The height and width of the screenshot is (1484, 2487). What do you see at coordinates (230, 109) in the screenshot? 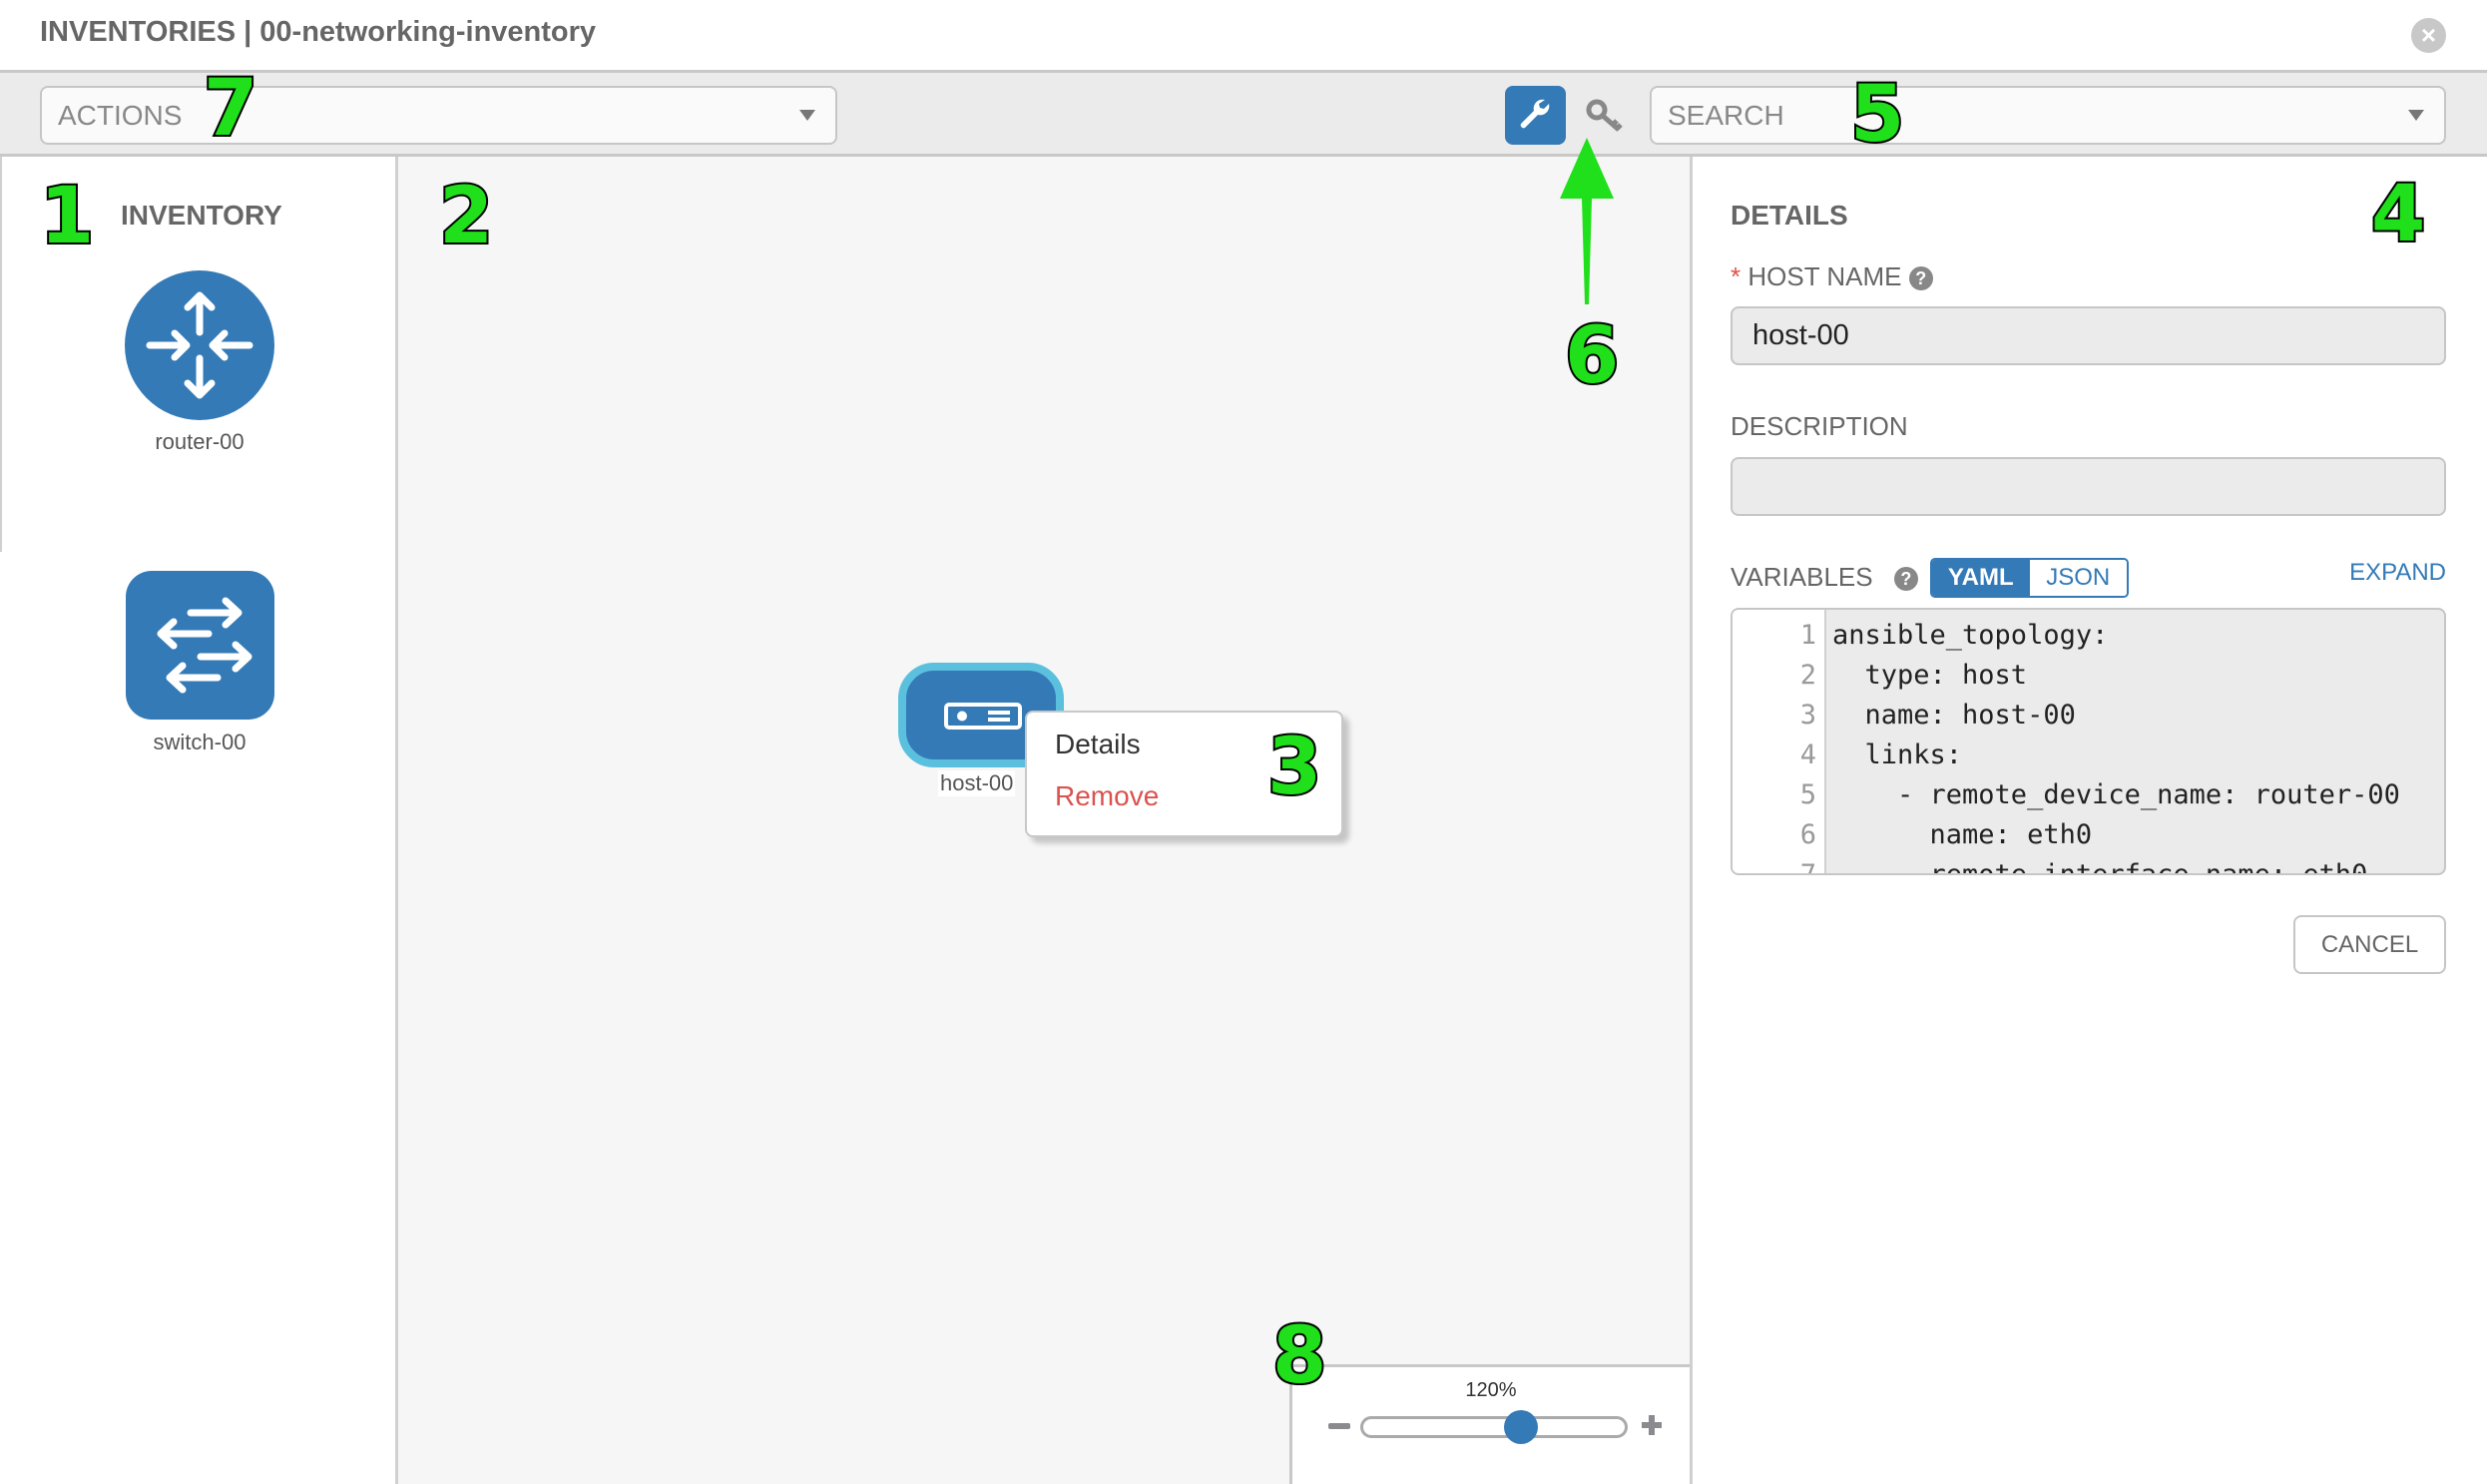
I see `annotation-7: 7` at bounding box center [230, 109].